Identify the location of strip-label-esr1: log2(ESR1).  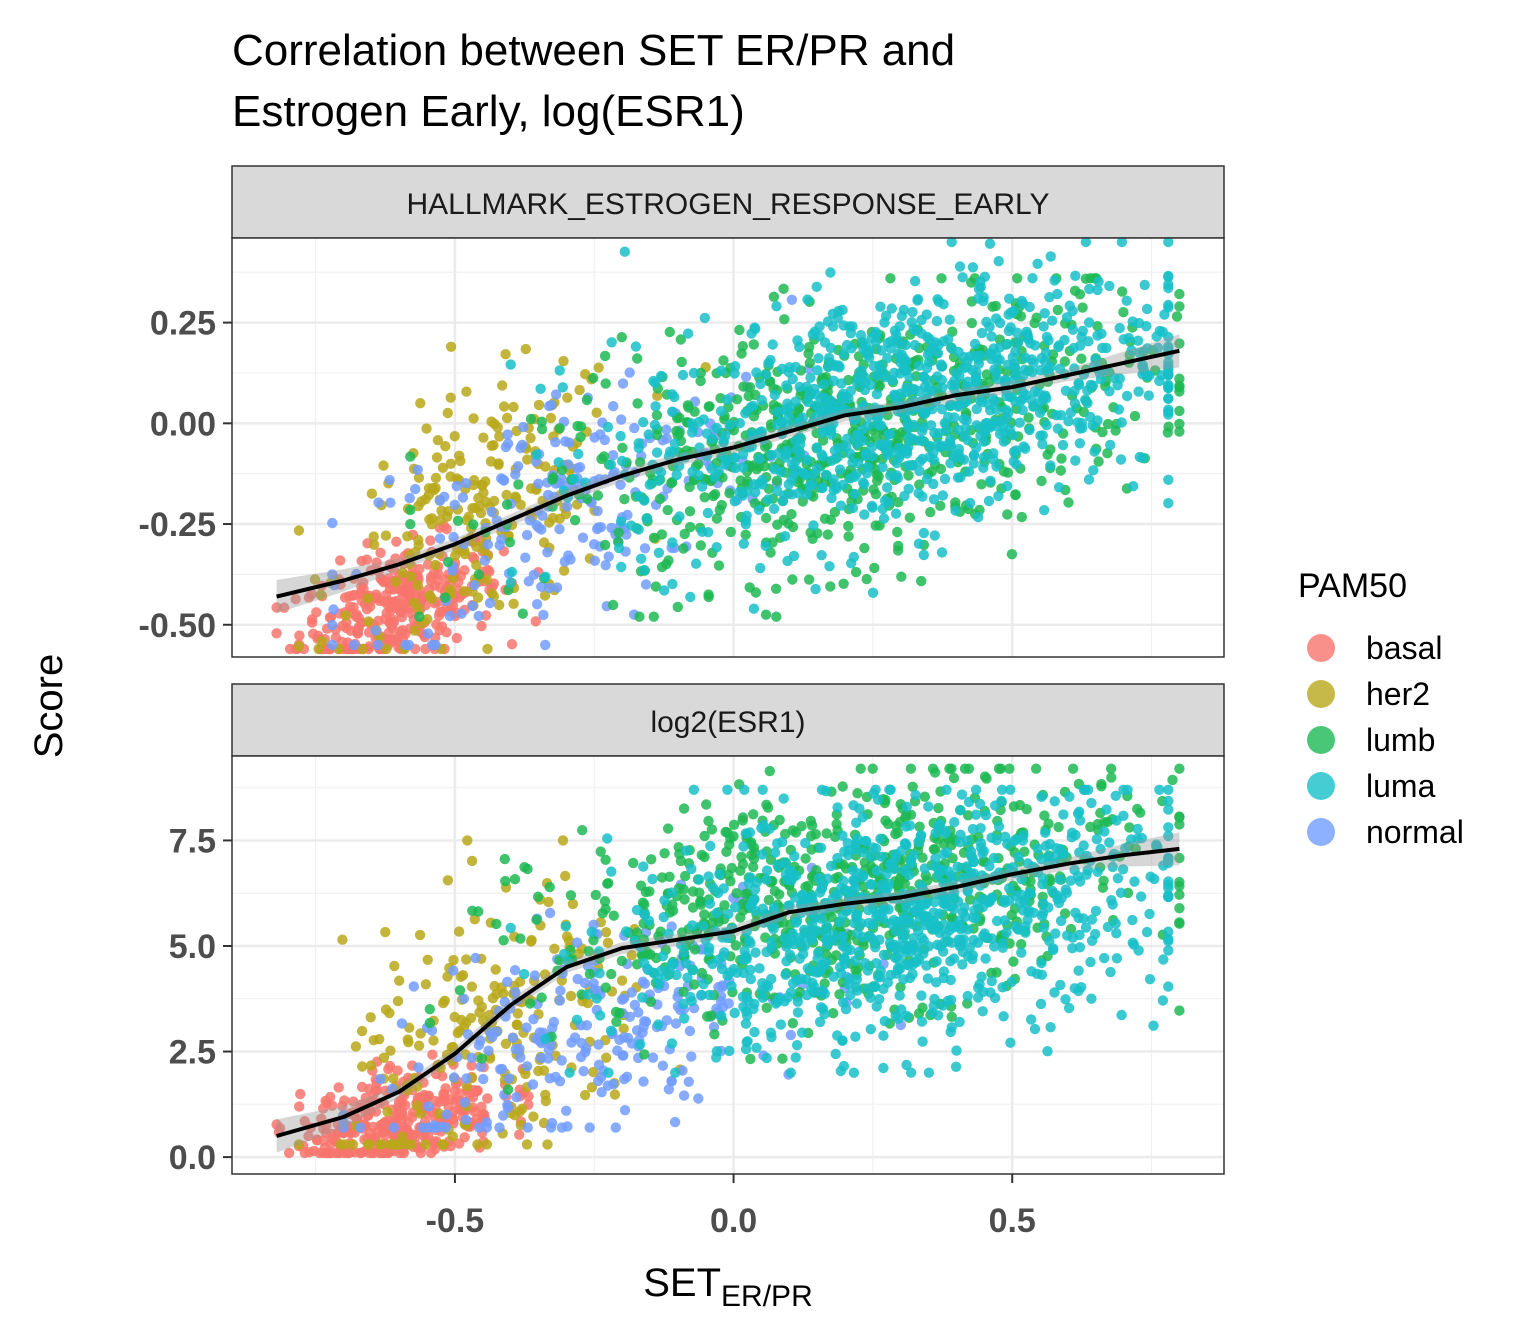
(727, 722).